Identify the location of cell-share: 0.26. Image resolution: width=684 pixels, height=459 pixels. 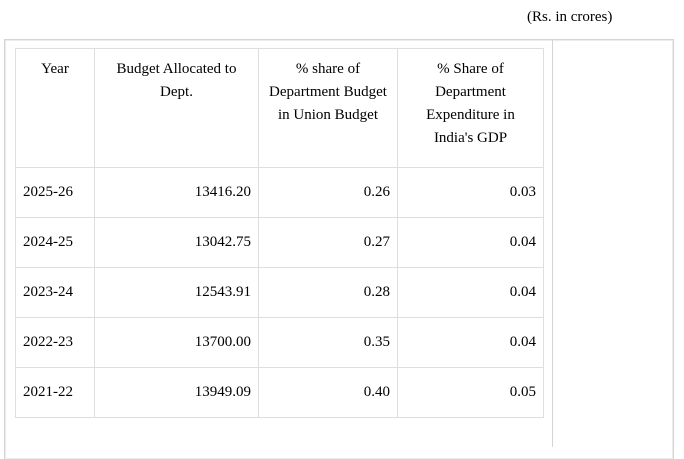
(328, 192).